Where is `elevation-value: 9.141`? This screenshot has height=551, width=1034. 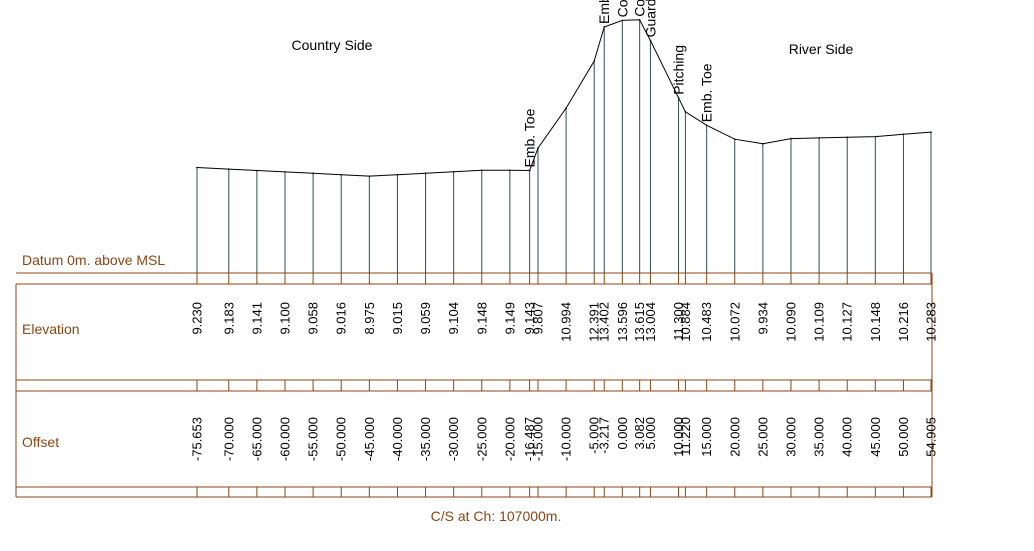
elevation-value: 9.141 is located at coordinates (256, 318).